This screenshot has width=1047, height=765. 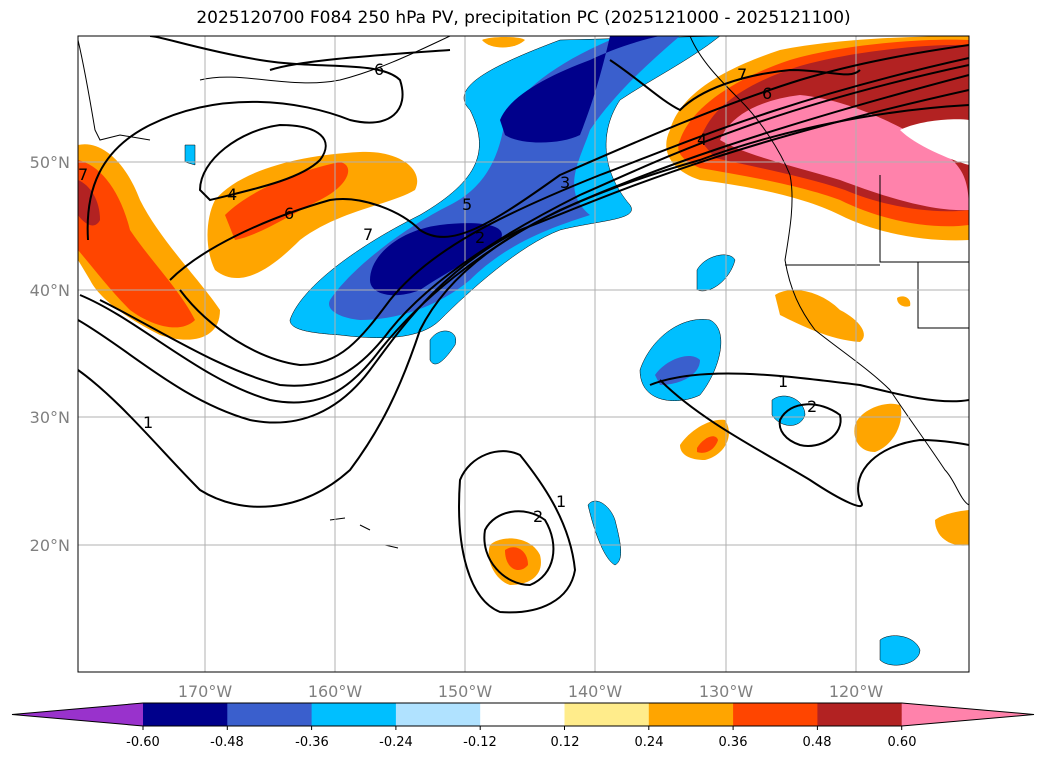 I want to click on lat-tick: 40°N, so click(x=50, y=290).